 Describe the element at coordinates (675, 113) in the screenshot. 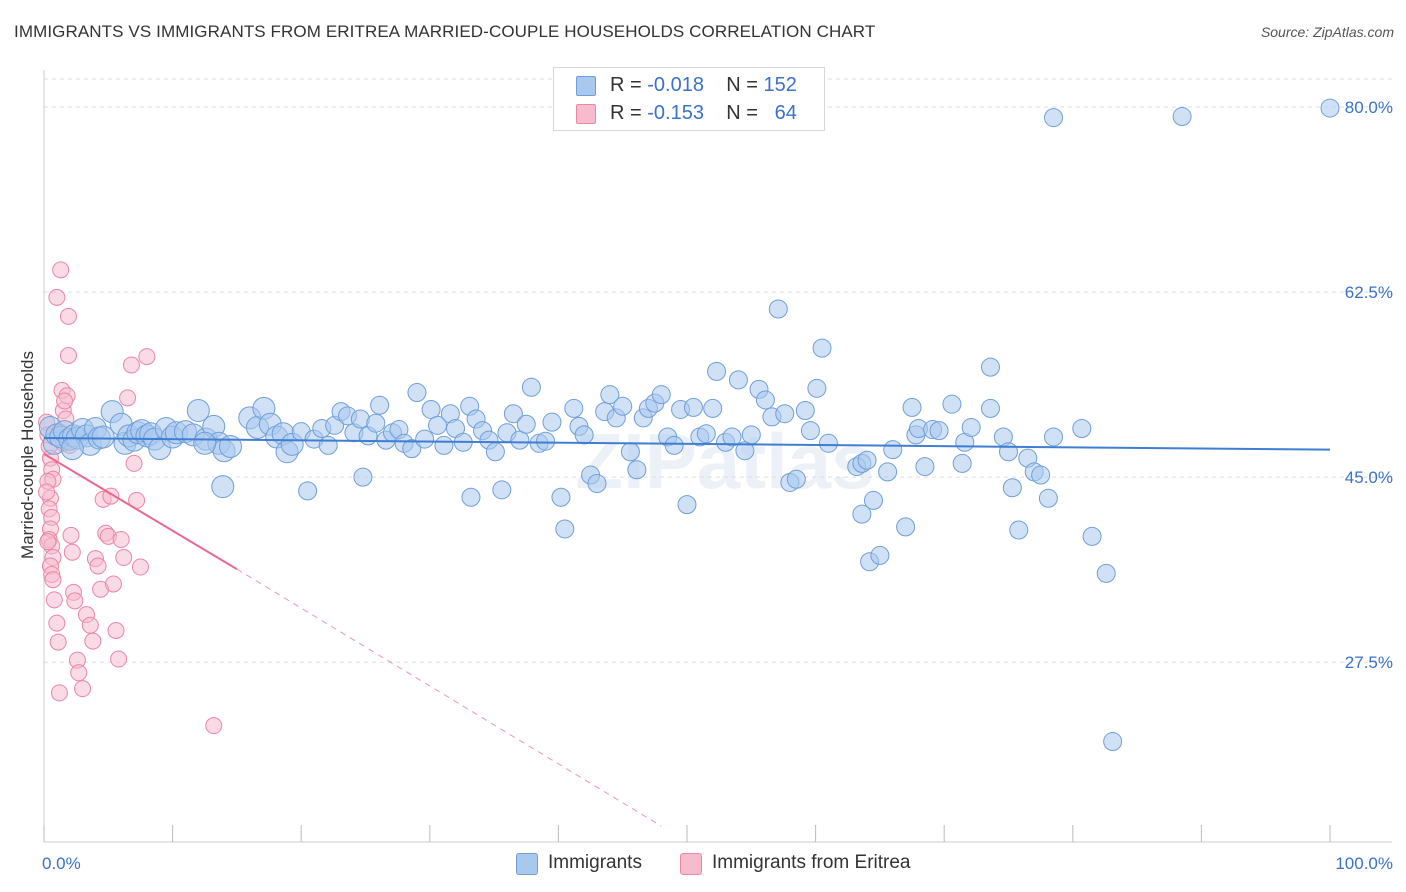

I see `r-value: -0.153` at that location.